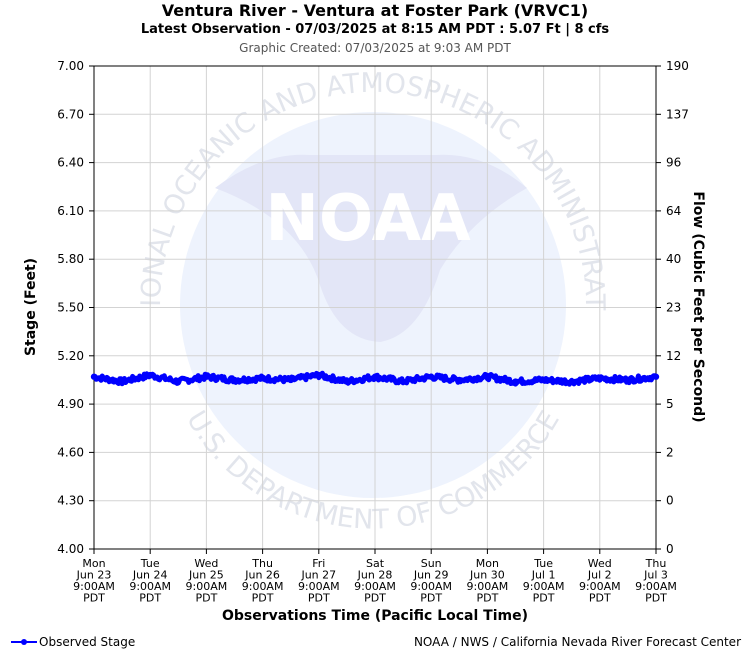 This screenshot has height=650, width=750. What do you see at coordinates (677, 114) in the screenshot?
I see `y2-tick-label: 137` at bounding box center [677, 114].